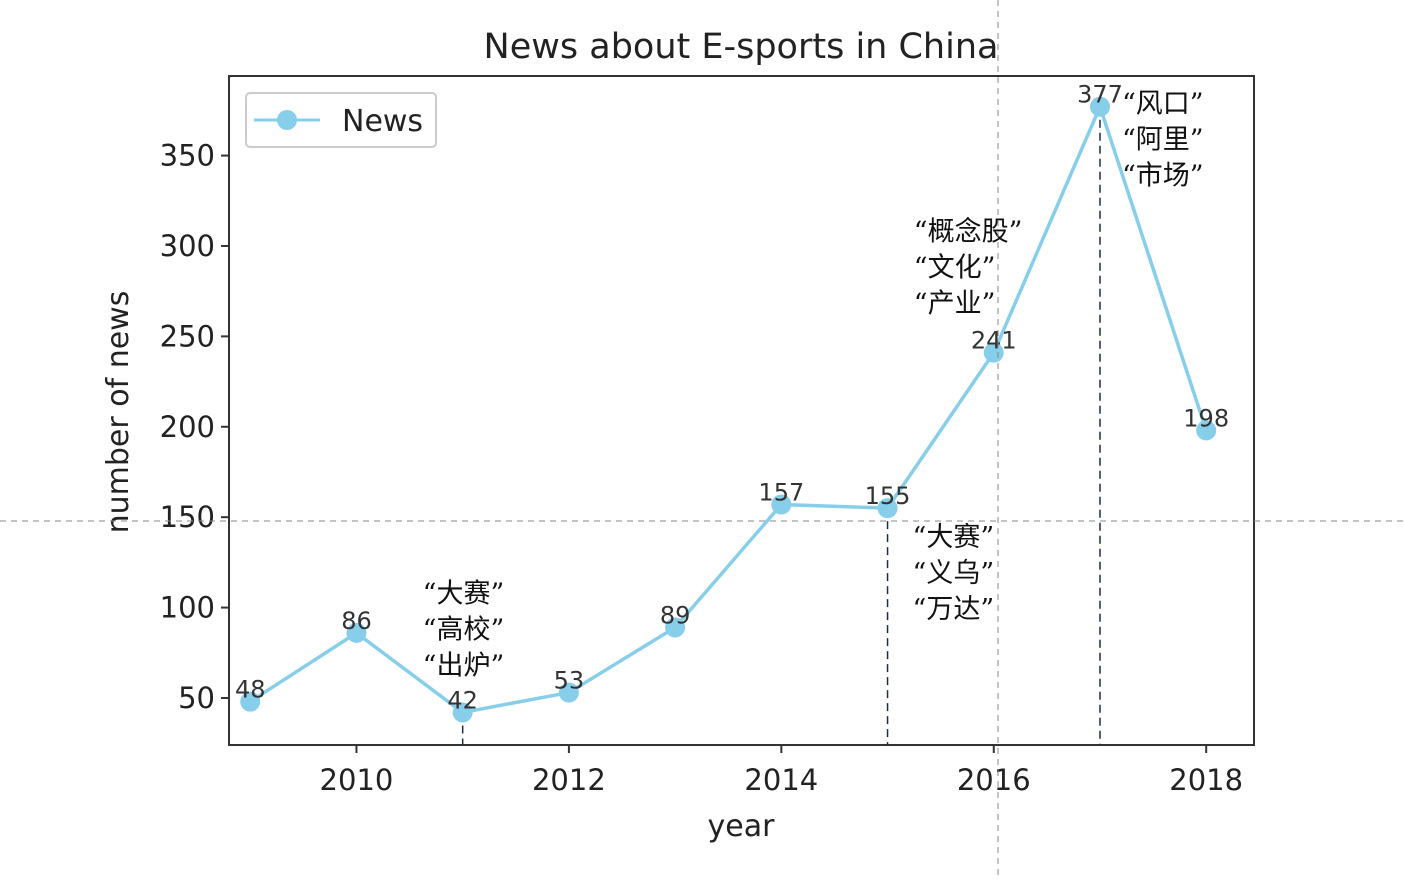  I want to click on data-label: 155, so click(888, 496).